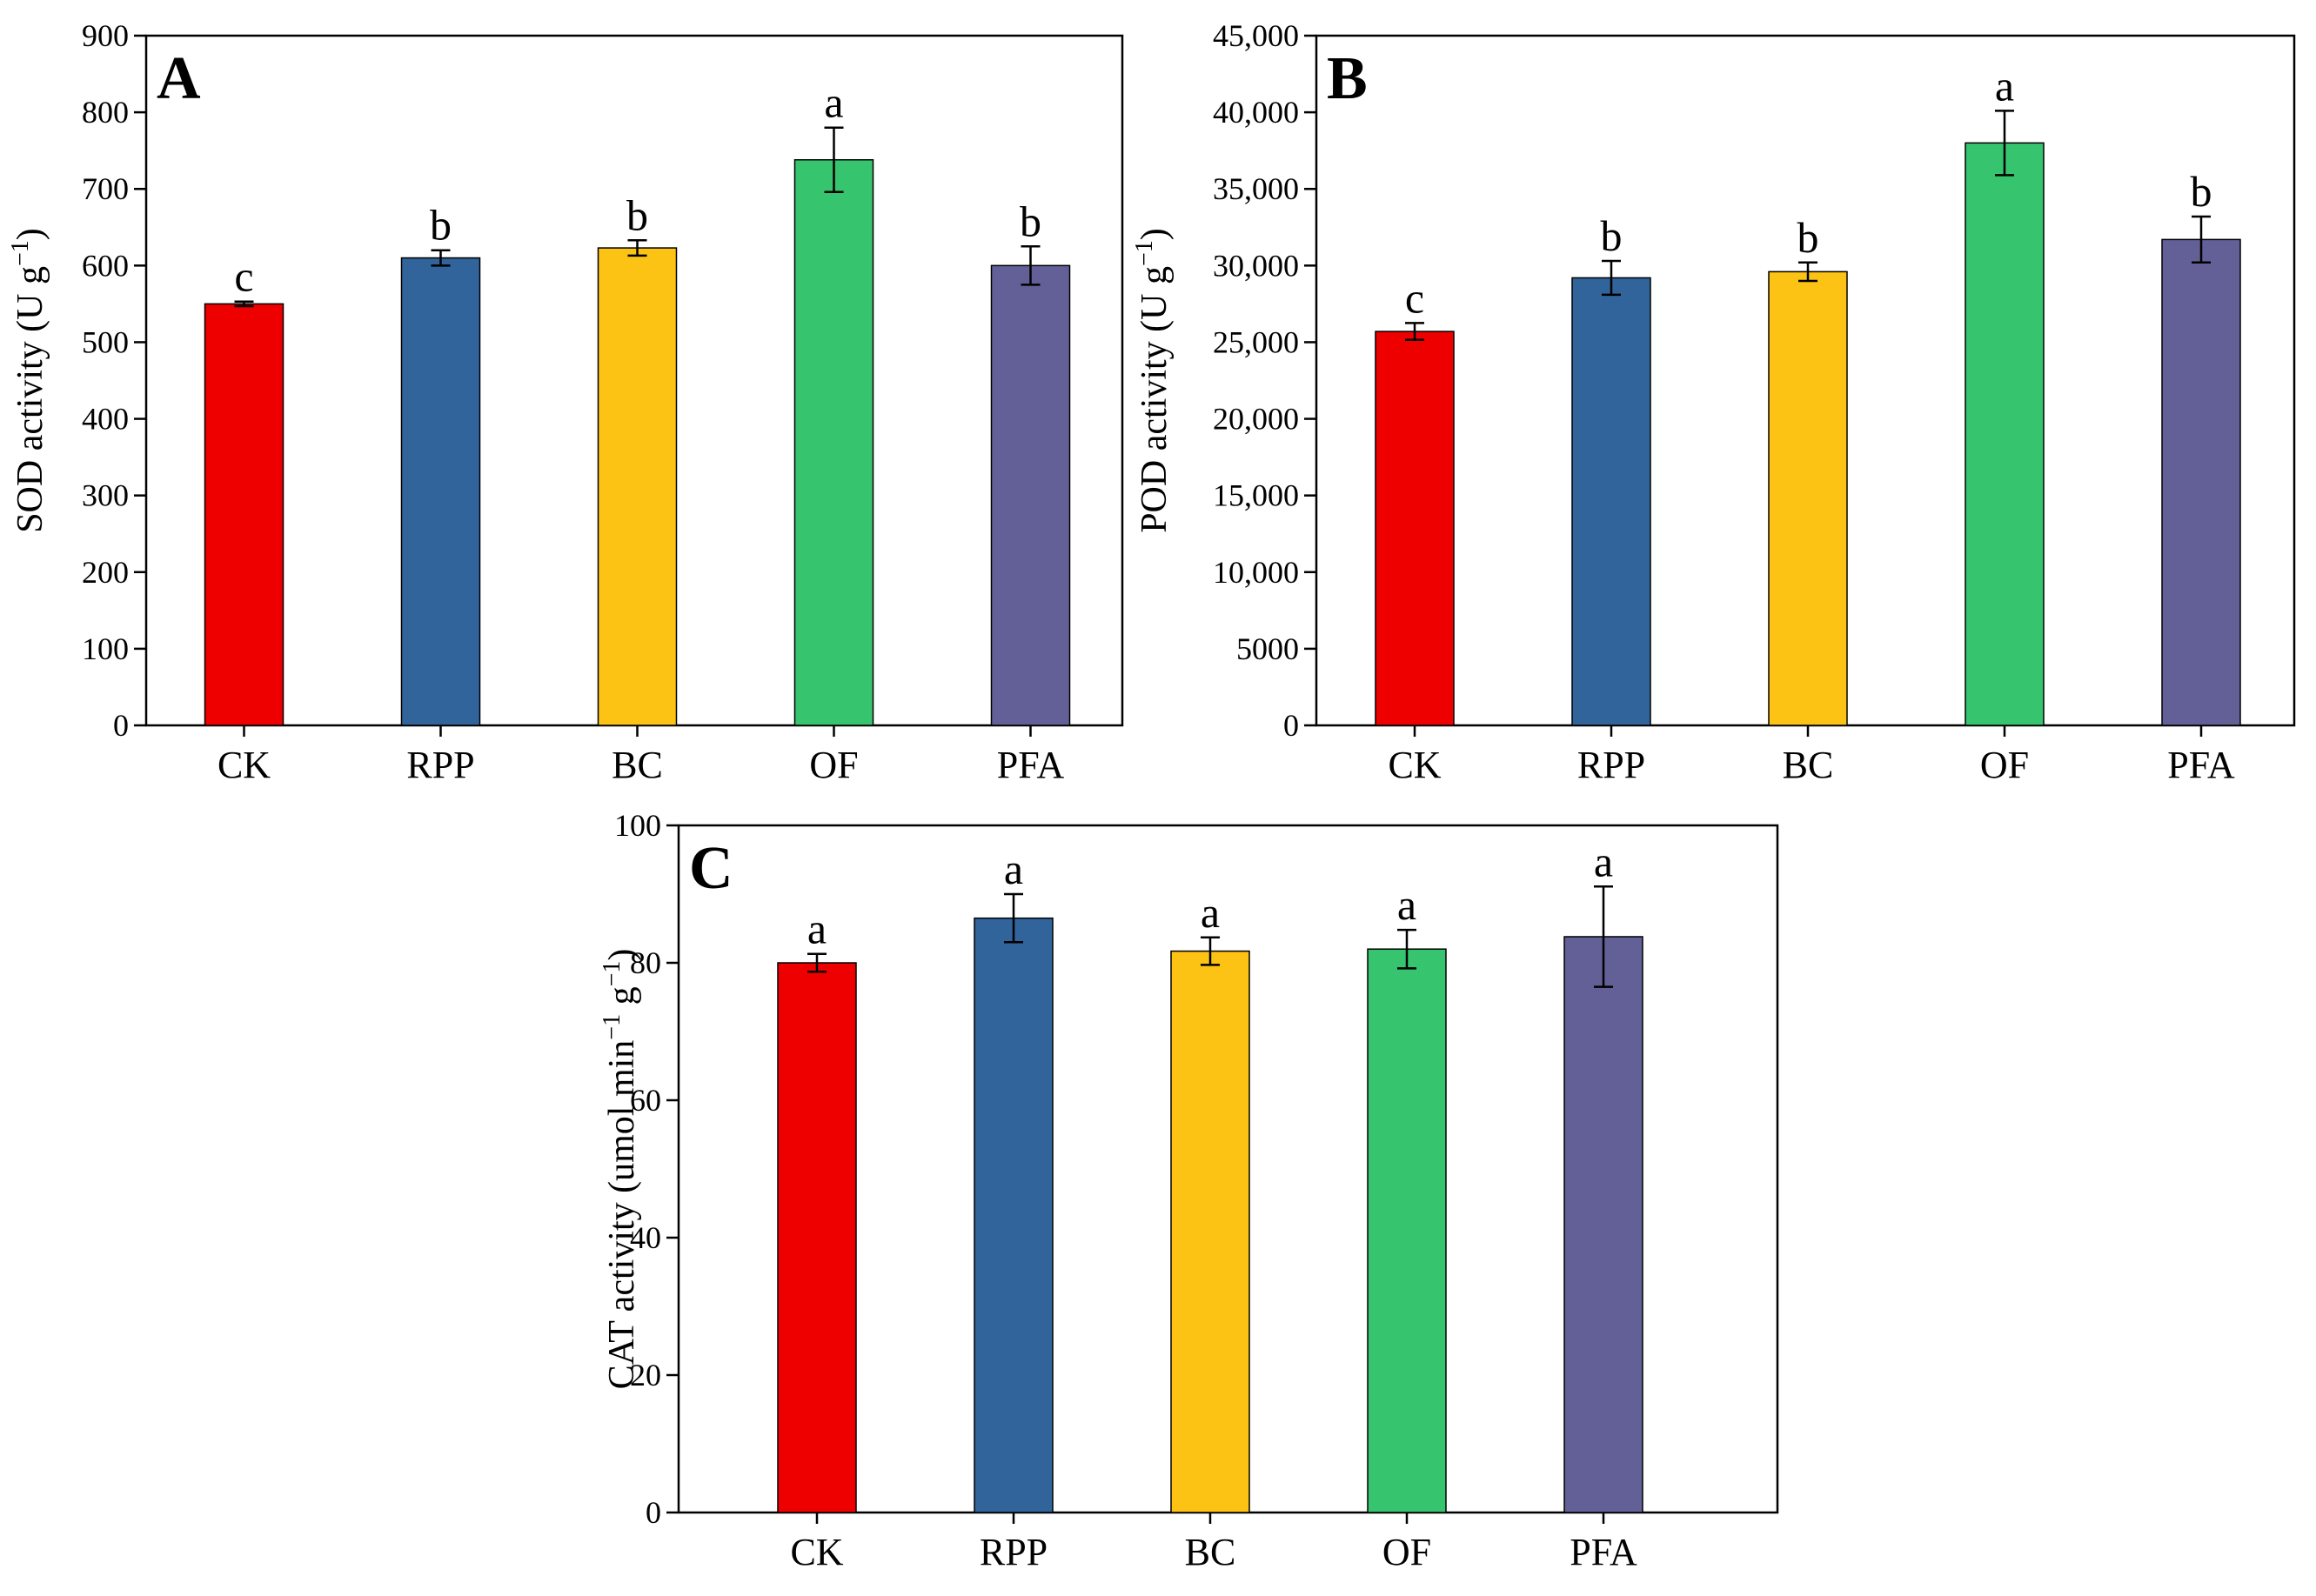 The height and width of the screenshot is (1596, 2316). I want to click on y-tick-label: 80, so click(645, 962).